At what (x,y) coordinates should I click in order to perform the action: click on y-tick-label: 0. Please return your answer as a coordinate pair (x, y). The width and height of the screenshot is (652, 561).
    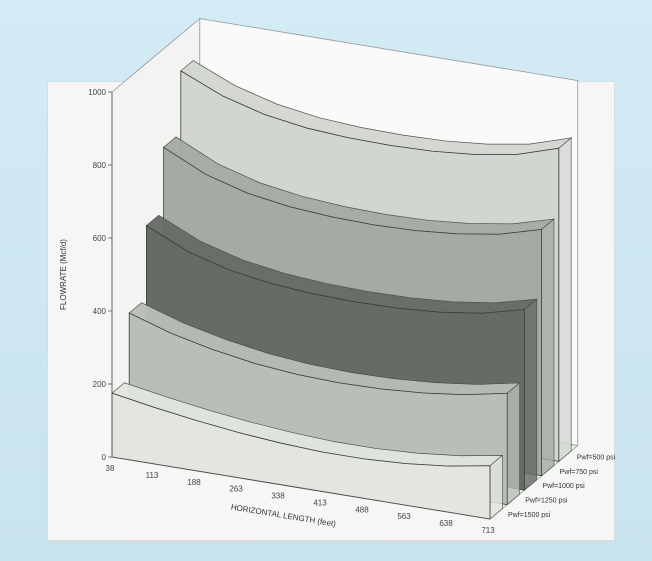
    Looking at the image, I should click on (104, 457).